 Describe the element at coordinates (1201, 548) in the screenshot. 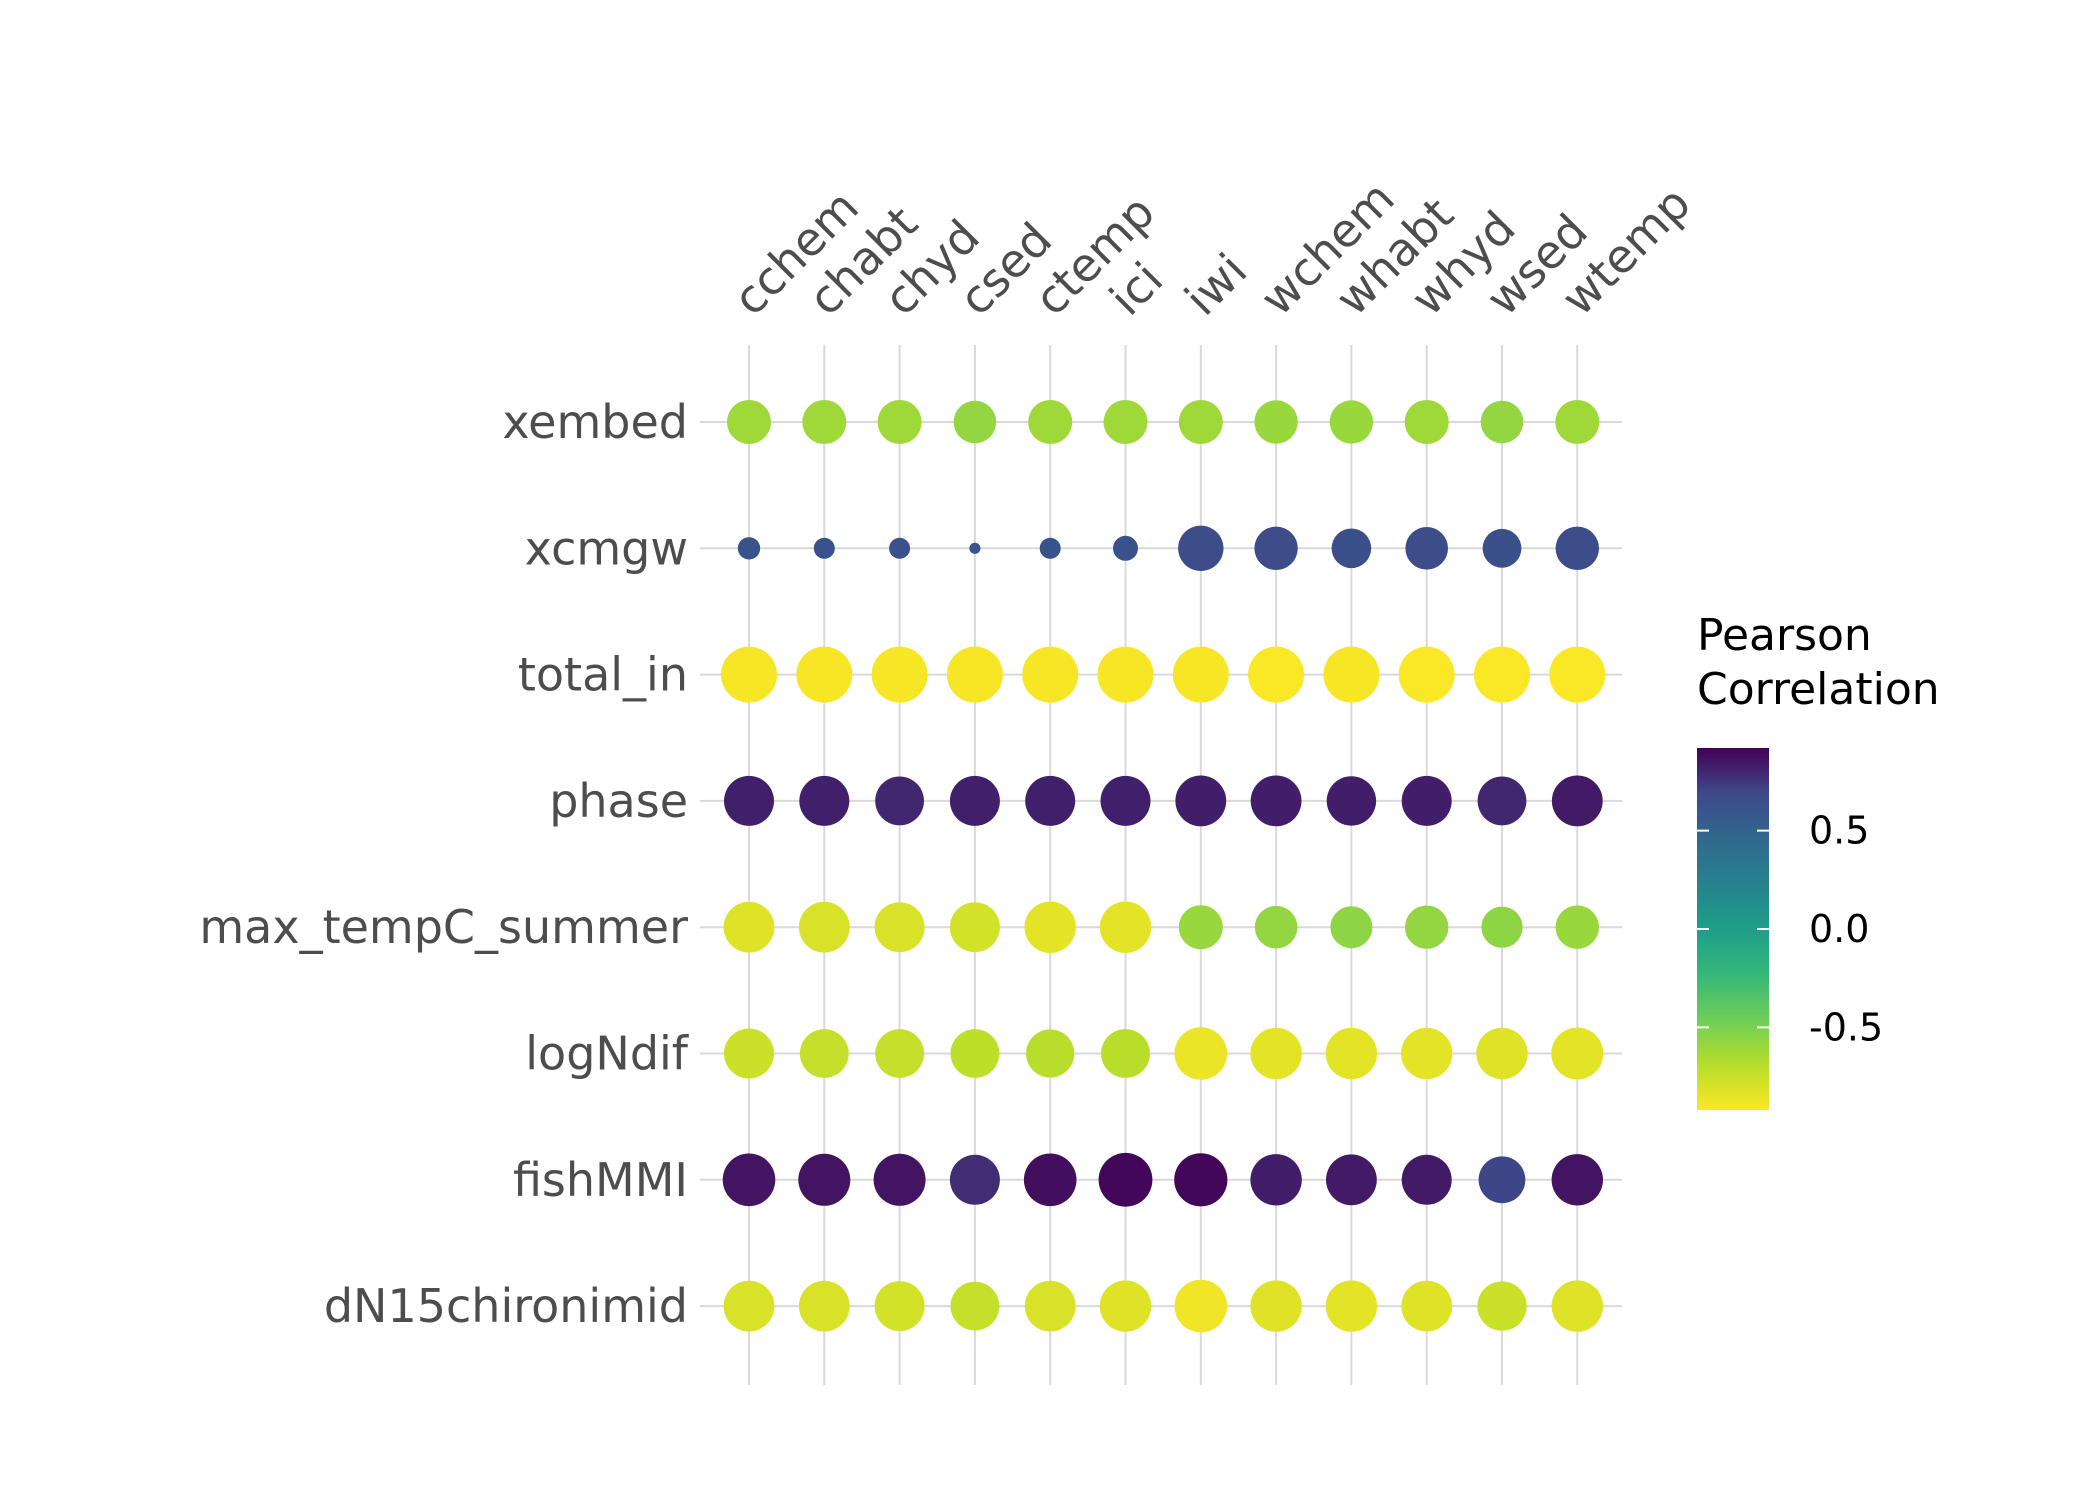

I see `point-xcmgw-iwi` at that location.